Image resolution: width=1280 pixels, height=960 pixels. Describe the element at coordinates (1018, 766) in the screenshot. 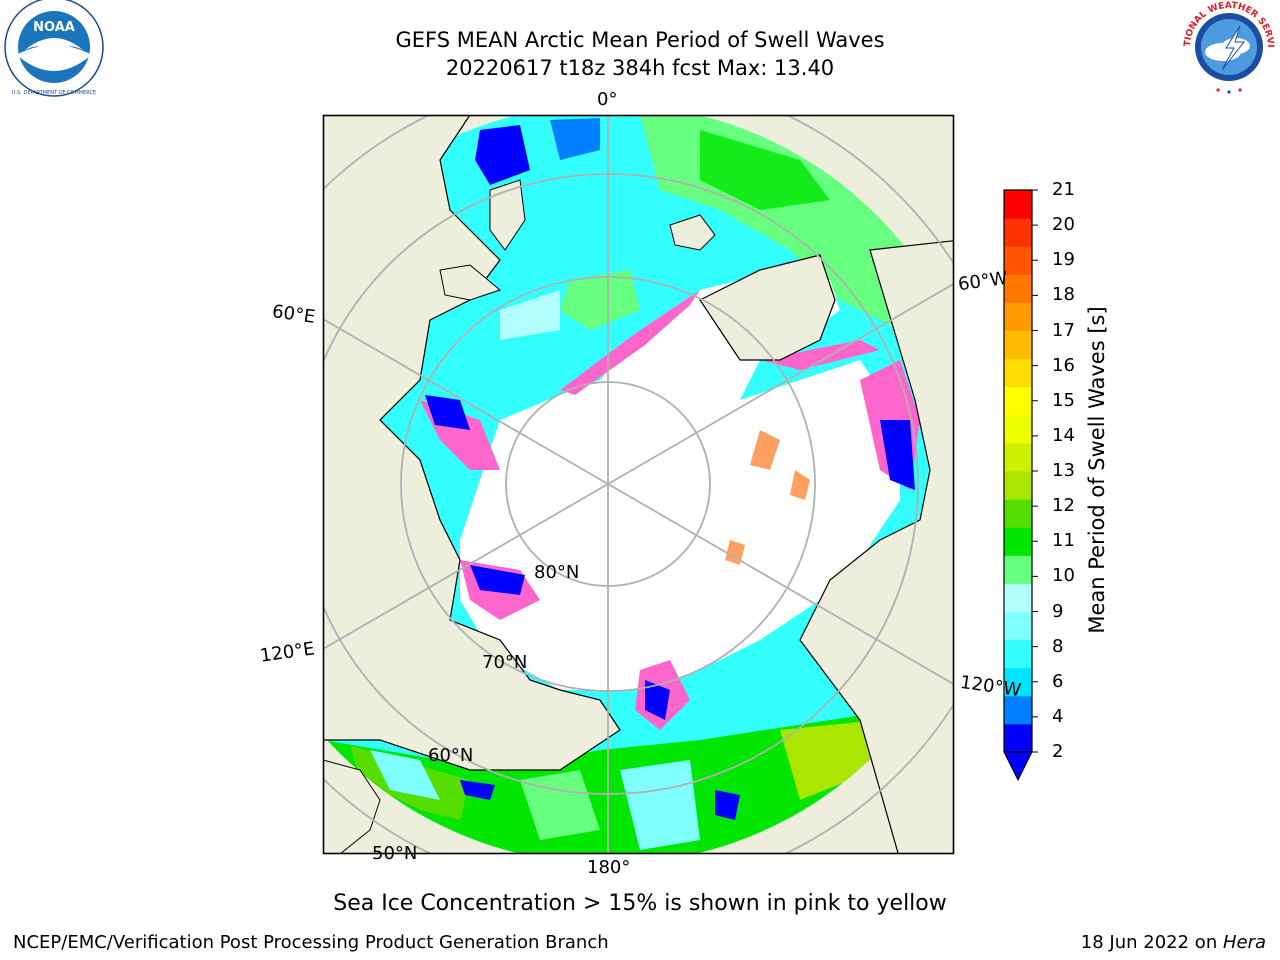

I see `colorbar-extend-min` at that location.